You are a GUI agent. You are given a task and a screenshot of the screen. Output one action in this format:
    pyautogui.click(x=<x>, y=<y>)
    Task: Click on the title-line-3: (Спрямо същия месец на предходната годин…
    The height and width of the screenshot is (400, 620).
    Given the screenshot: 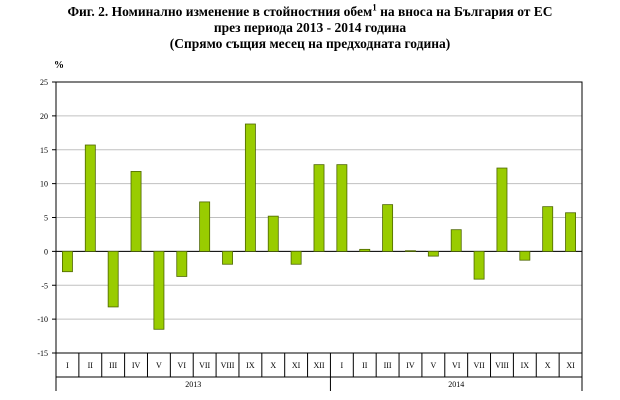 What is the action you would take?
    pyautogui.click(x=310, y=43)
    